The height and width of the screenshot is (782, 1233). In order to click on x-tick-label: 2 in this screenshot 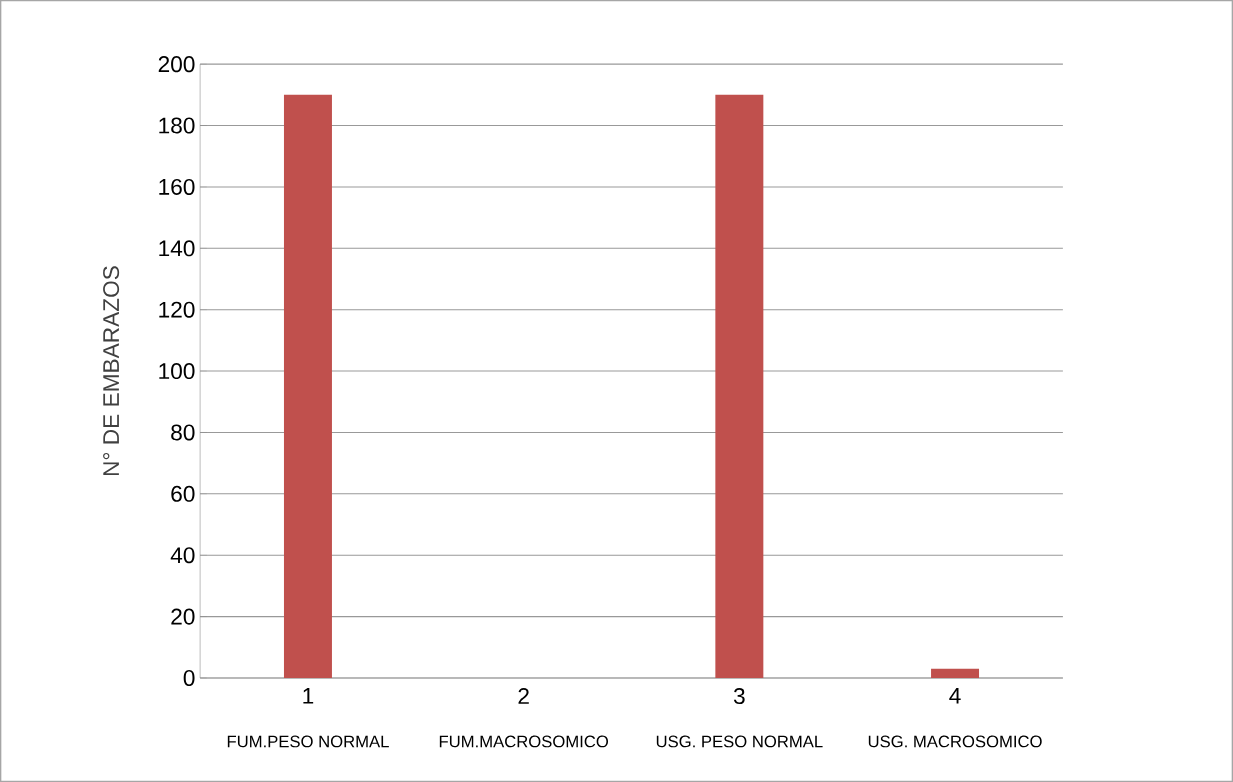, I will do `click(523, 695)`.